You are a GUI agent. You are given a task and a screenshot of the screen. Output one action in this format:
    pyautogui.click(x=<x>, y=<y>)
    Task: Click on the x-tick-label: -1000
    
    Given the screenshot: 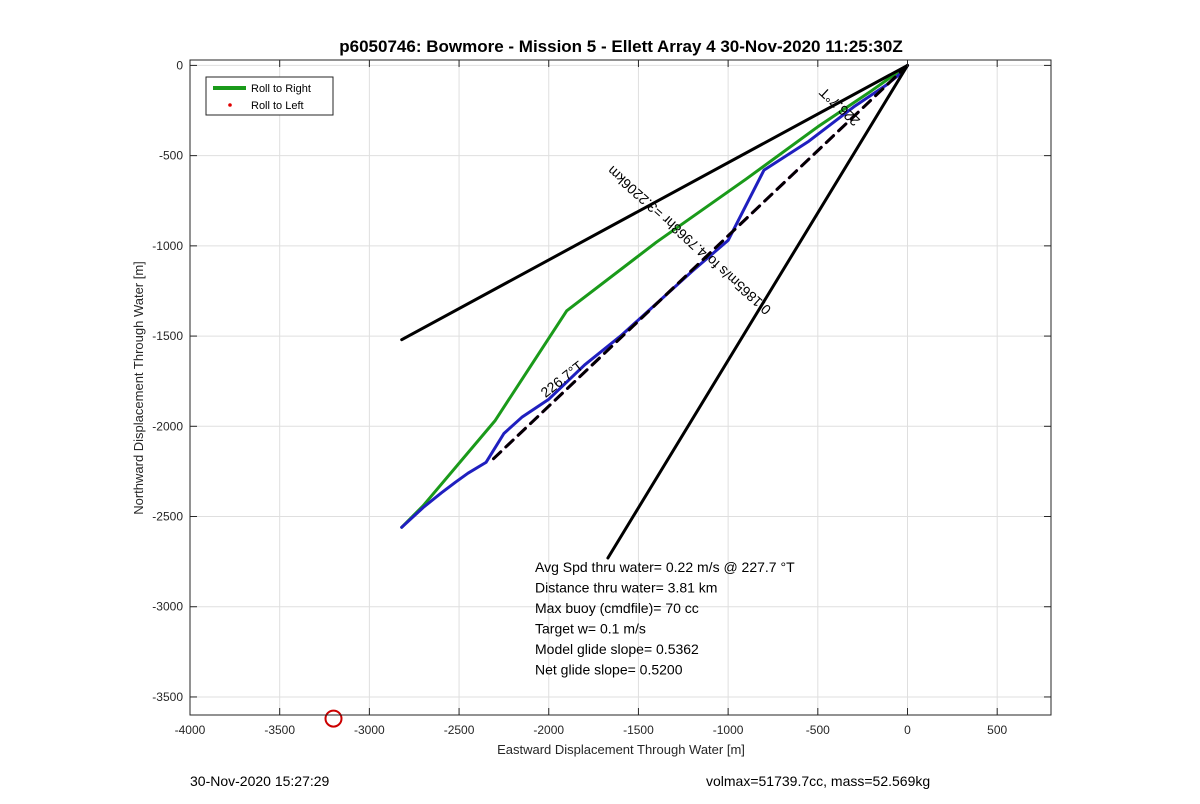 What is the action you would take?
    pyautogui.click(x=728, y=730)
    